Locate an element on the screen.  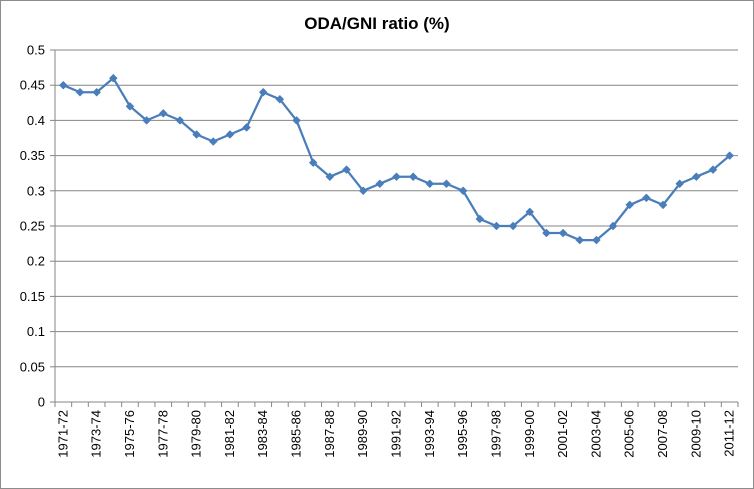
x-tick-label: 1999-00 is located at coordinates (529, 434).